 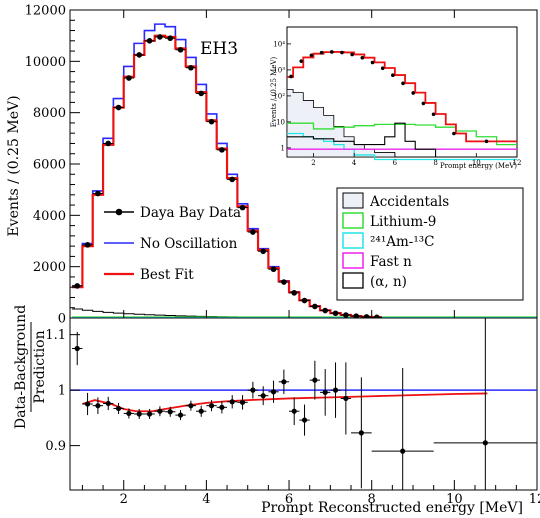 I want to click on main-y-axis-label: Events / (0.25 MeV), so click(x=14, y=165).